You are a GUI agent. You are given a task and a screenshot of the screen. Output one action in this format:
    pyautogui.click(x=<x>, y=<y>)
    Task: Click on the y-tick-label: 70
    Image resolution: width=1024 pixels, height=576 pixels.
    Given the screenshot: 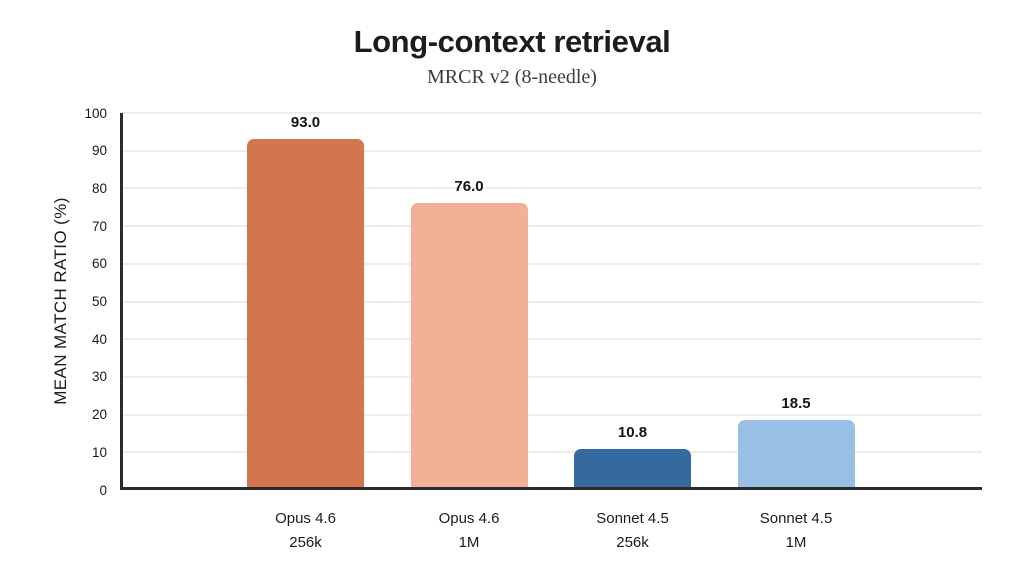 What is the action you would take?
    pyautogui.click(x=99, y=226)
    